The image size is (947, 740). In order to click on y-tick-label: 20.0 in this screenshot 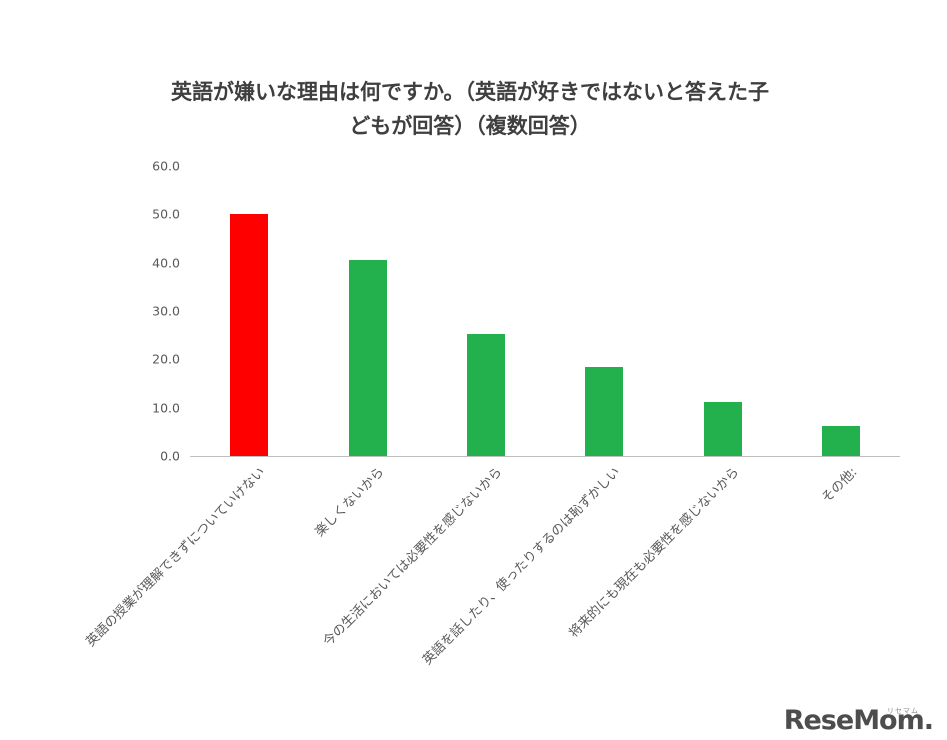, I will do `click(166, 359)`.